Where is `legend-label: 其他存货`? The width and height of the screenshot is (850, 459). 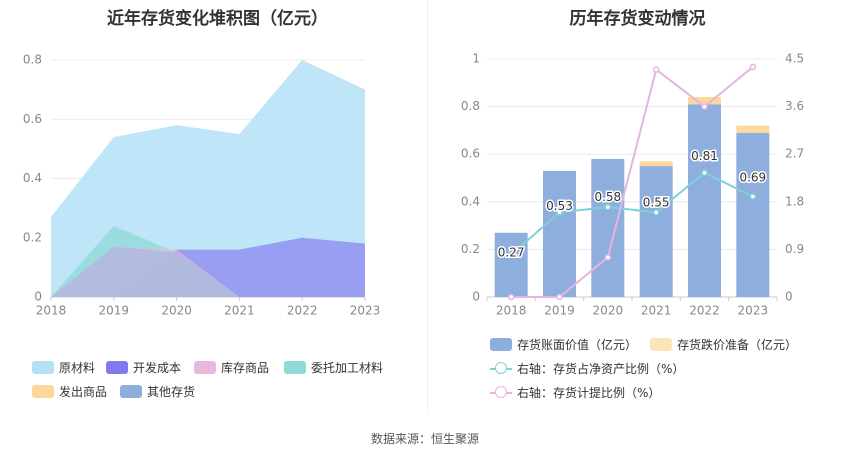
legend-label: 其他存货 is located at coordinates (171, 392).